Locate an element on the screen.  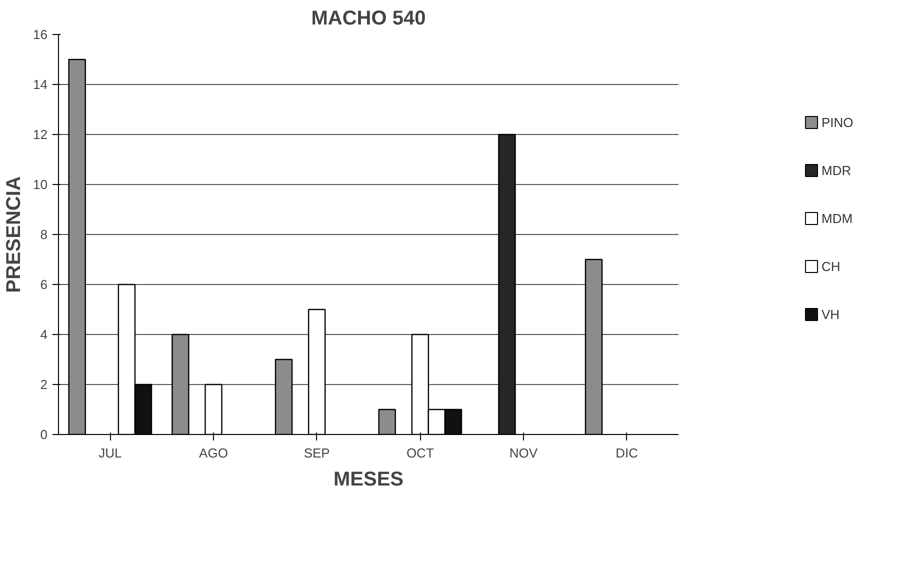
y-tick-label: 16 is located at coordinates (40, 34).